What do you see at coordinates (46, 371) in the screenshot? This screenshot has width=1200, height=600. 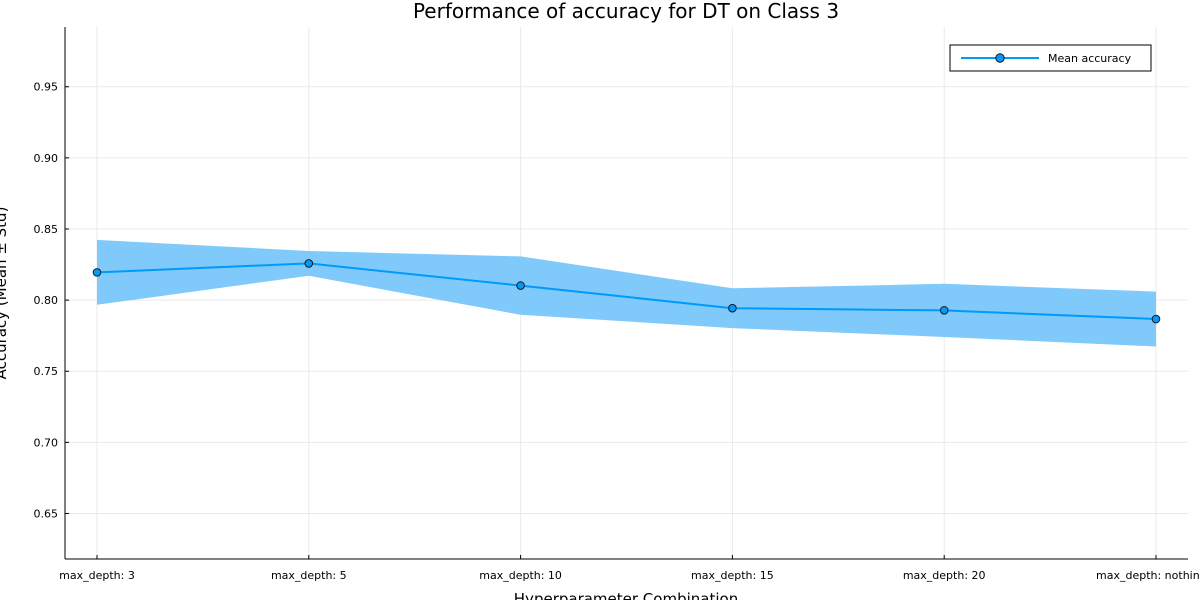 I see `y-tick-label: 0.75` at bounding box center [46, 371].